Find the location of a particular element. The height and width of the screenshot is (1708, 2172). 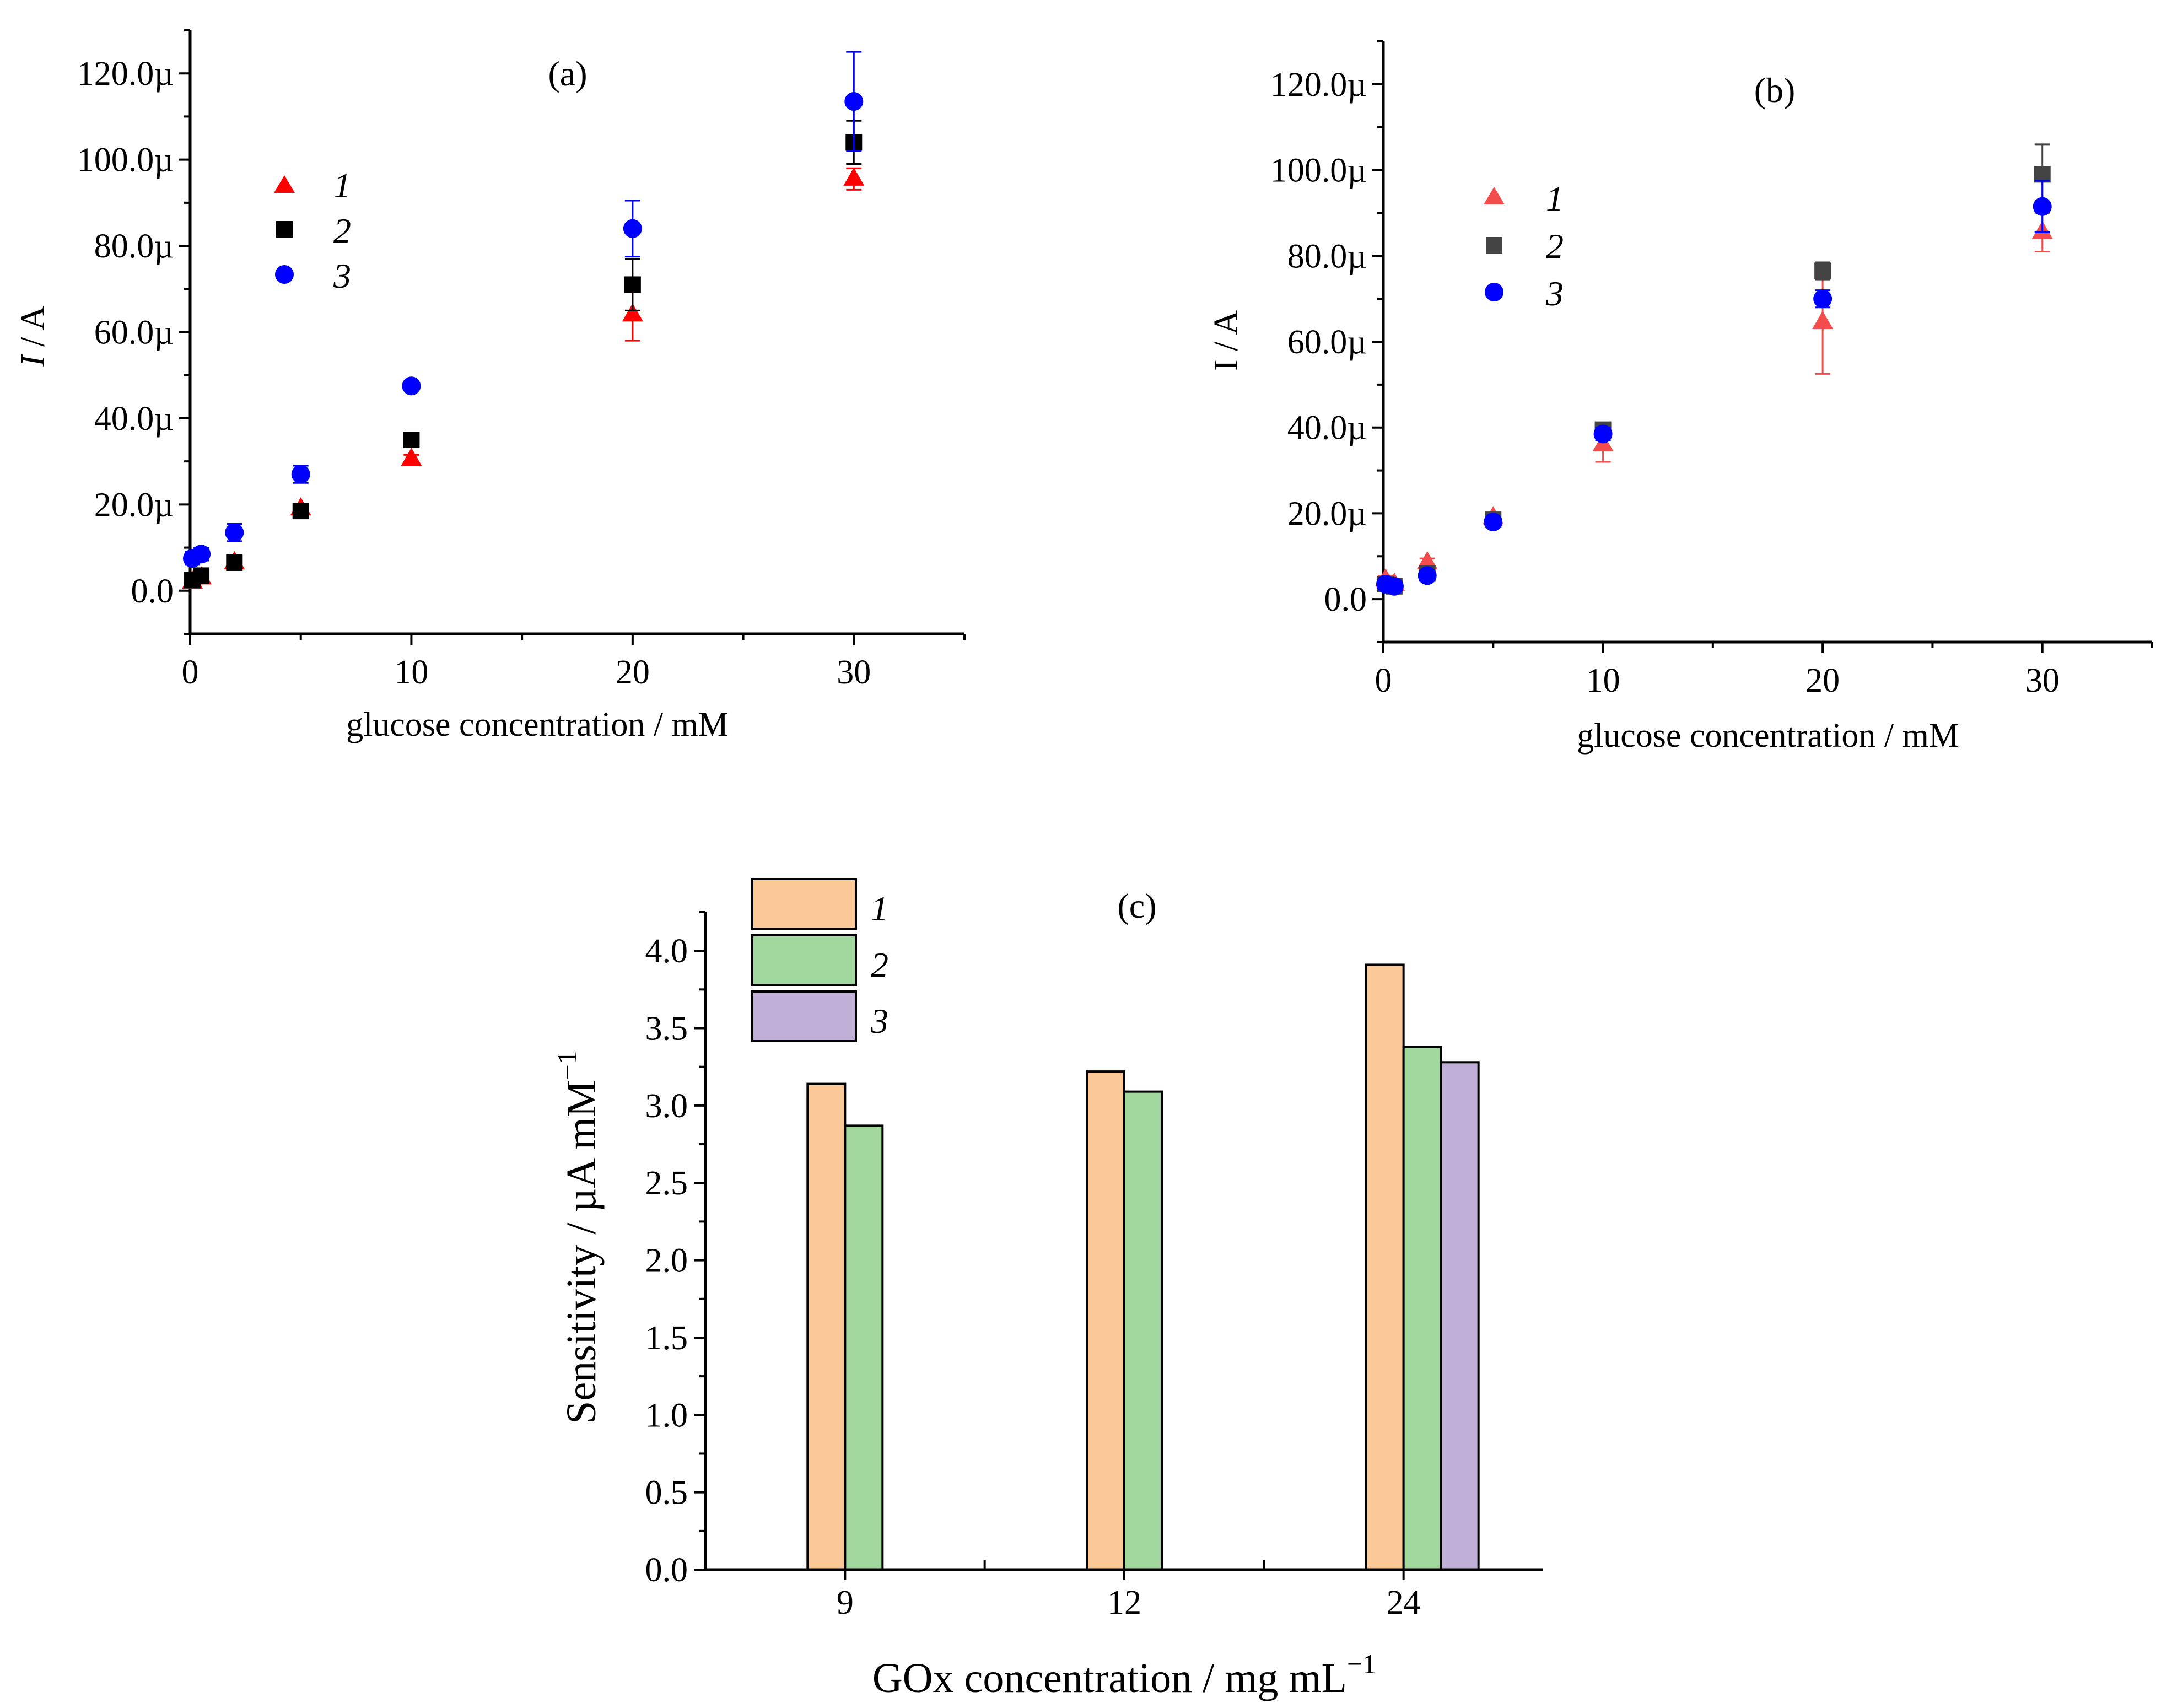

y-tick-label: 2.5 is located at coordinates (666, 1183).